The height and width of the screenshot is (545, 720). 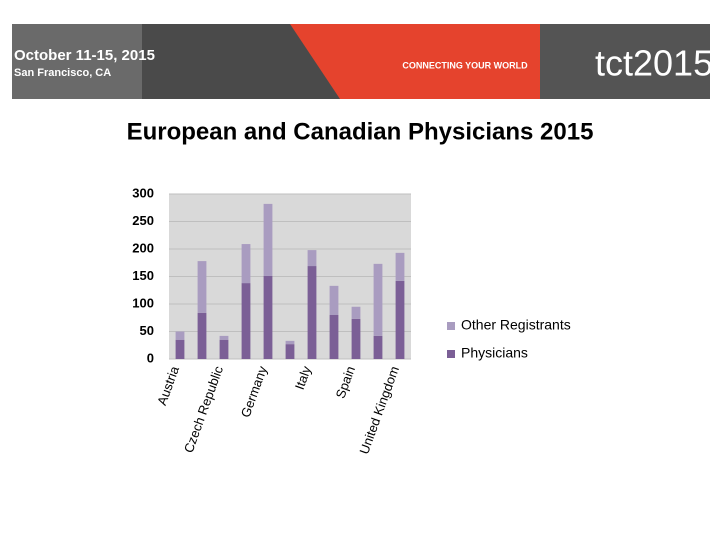 I want to click on y-tick-label: 0, so click(x=150, y=357).